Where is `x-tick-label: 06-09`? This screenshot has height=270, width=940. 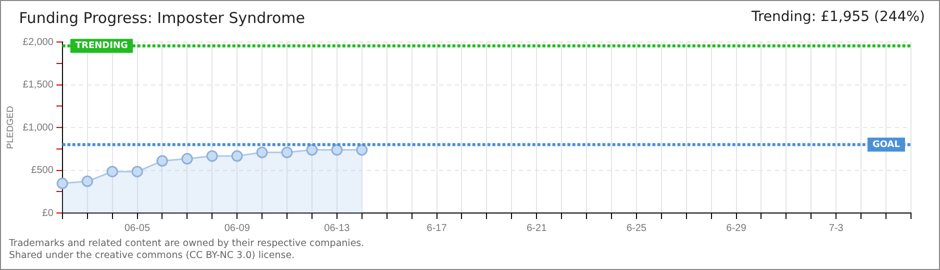 x-tick-label: 06-09 is located at coordinates (237, 228).